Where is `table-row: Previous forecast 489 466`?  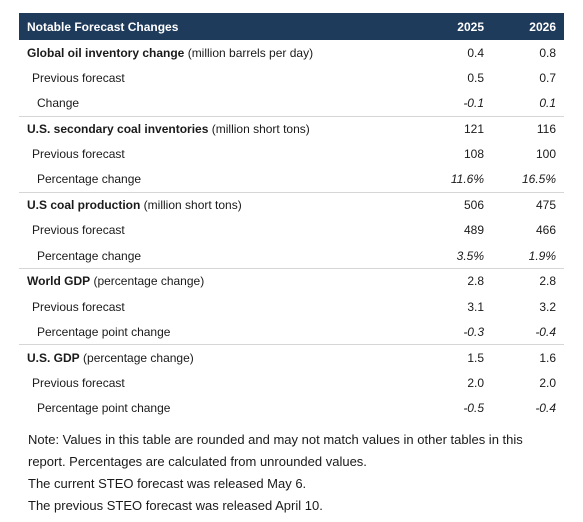 table-row: Previous forecast 489 466 is located at coordinates (291, 230).